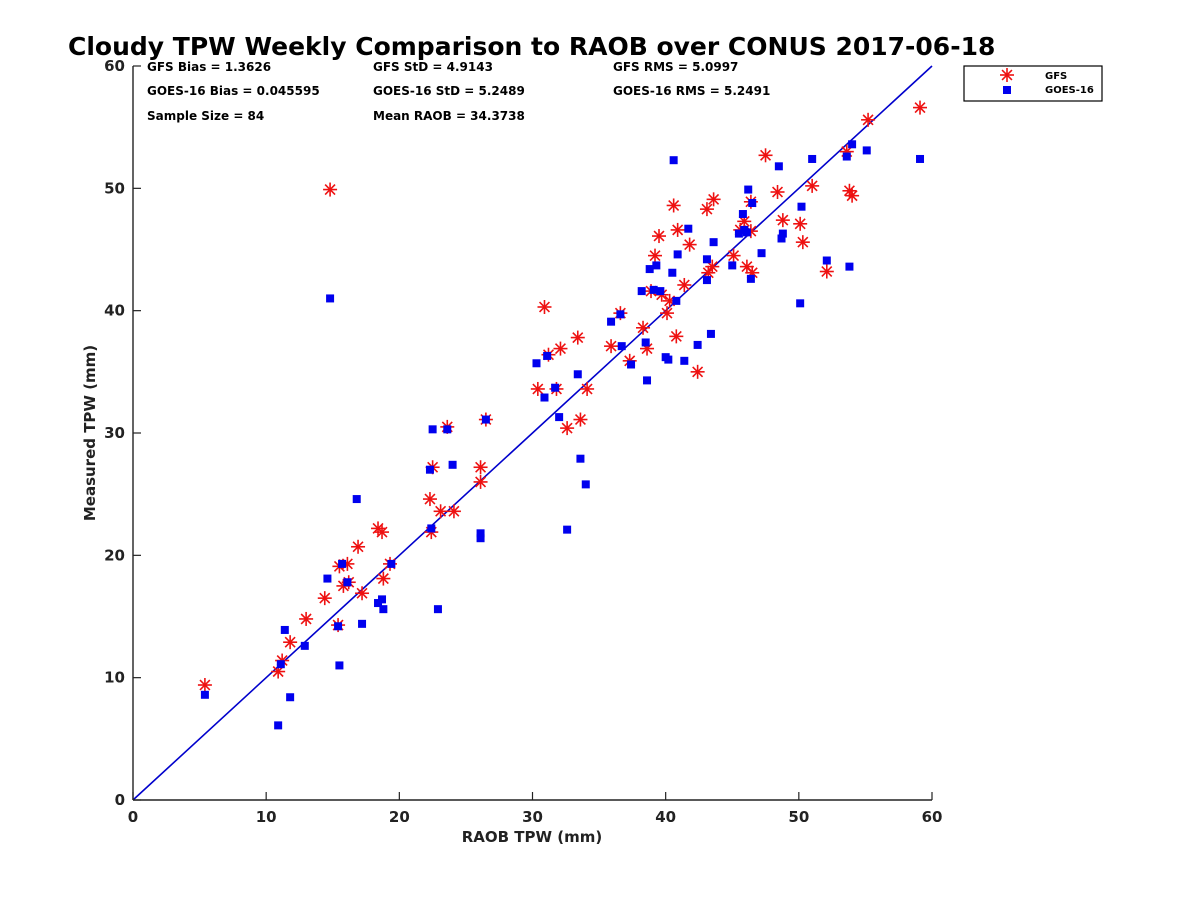 The image size is (1200, 900). What do you see at coordinates (133, 817) in the screenshot?
I see `x-tick-label: 0` at bounding box center [133, 817].